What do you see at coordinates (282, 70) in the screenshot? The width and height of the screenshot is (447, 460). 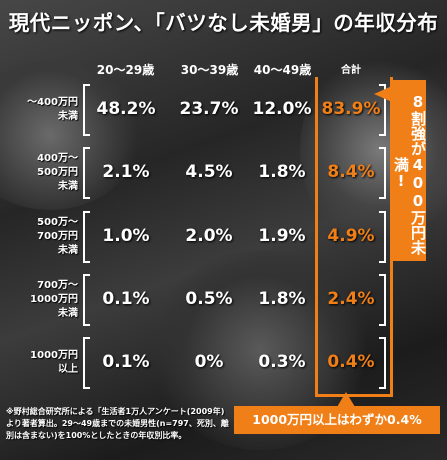 I see `column-header: 40～49歳` at bounding box center [282, 70].